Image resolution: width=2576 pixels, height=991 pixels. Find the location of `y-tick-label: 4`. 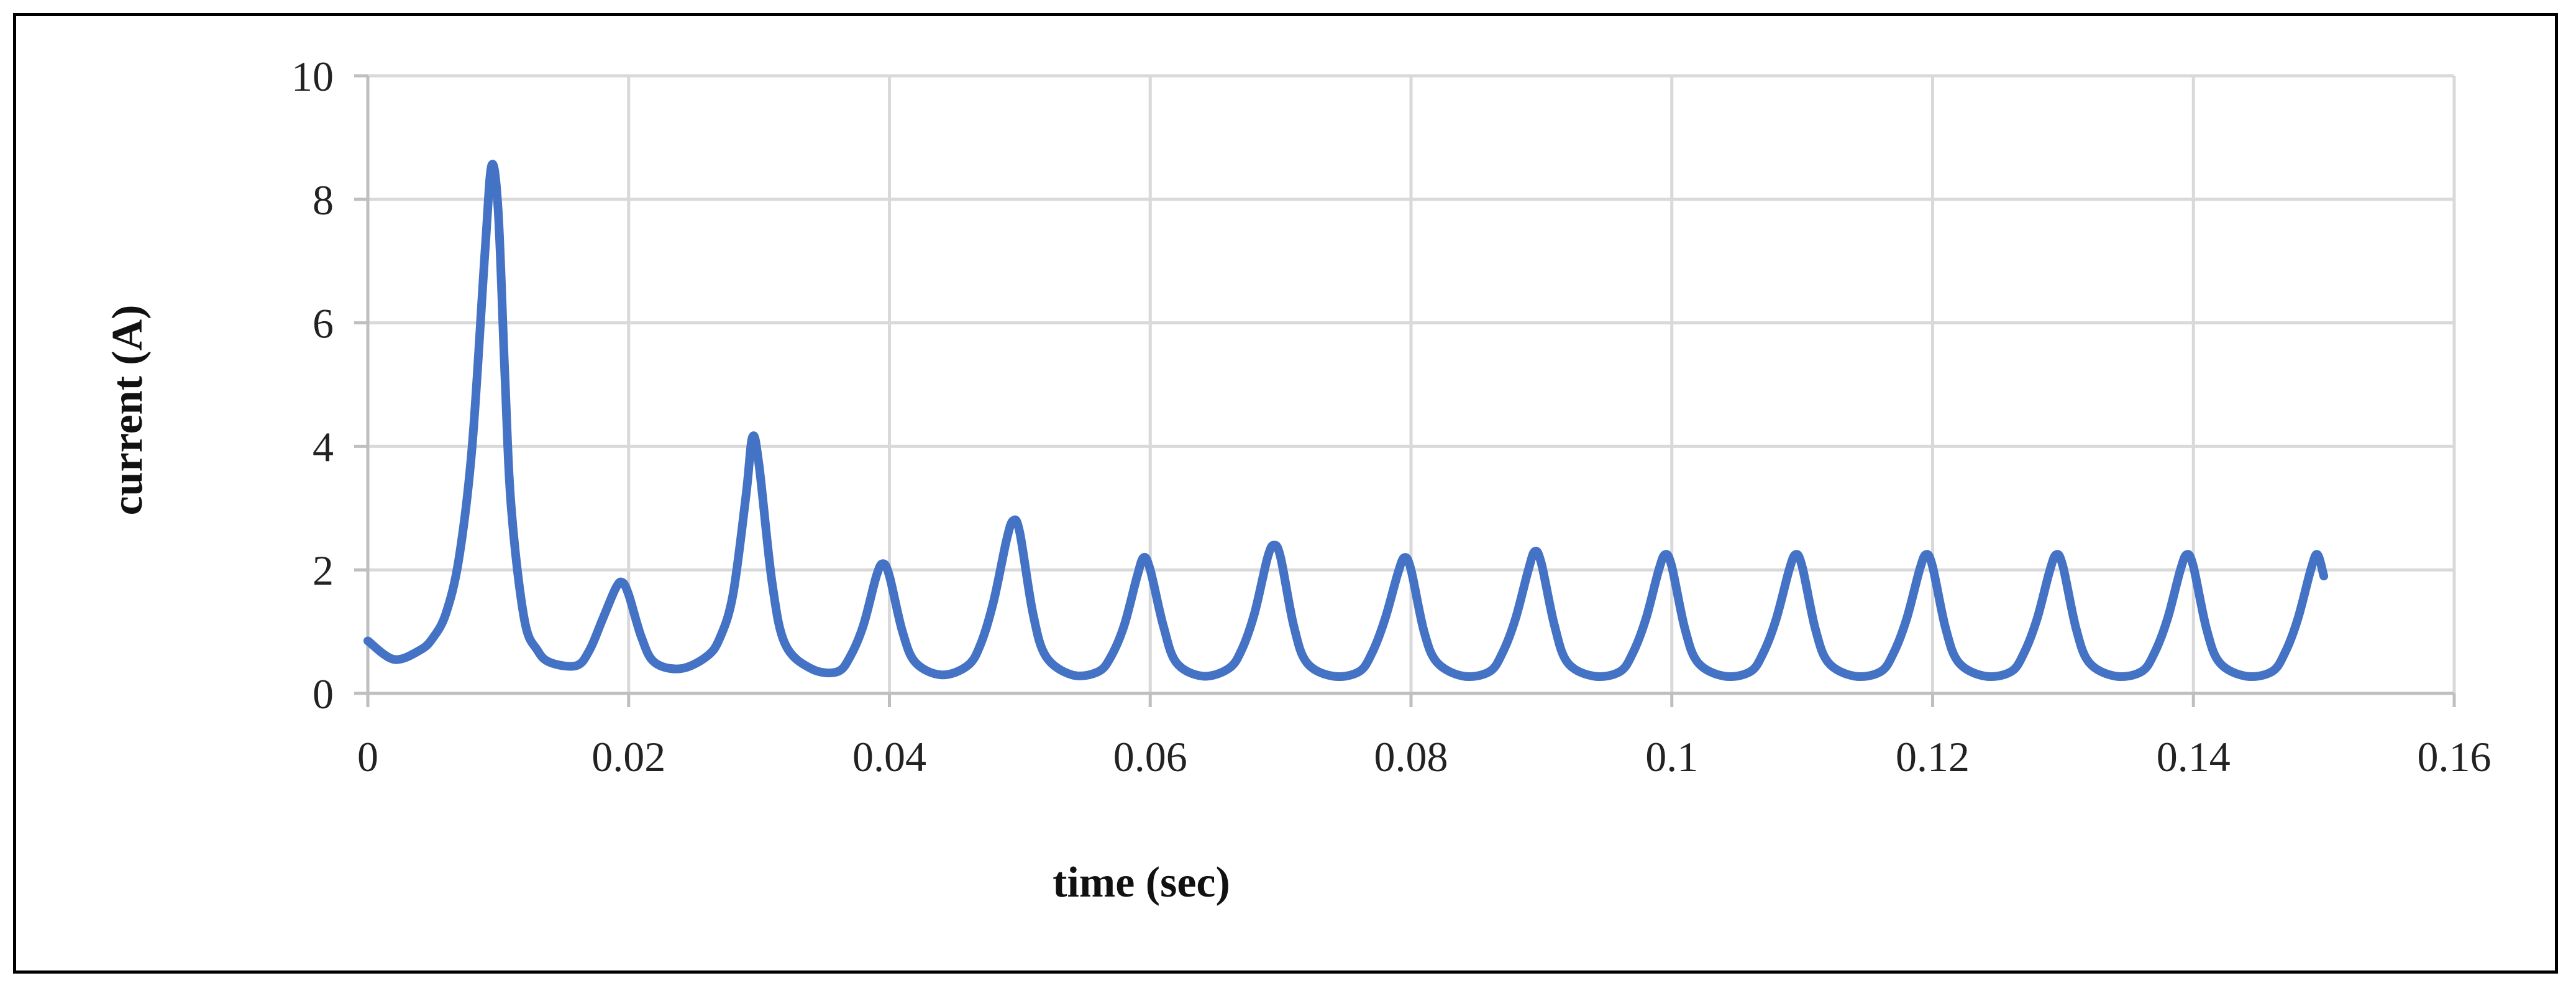

y-tick-label: 4 is located at coordinates (323, 446).